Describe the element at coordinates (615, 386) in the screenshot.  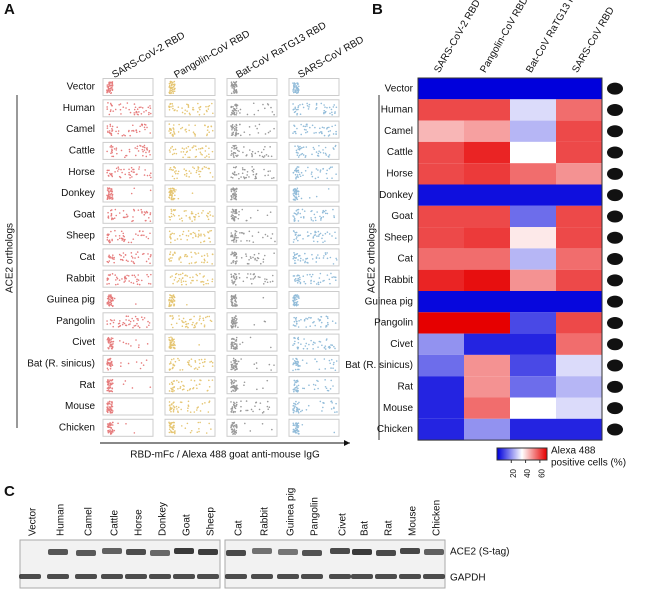
I see `animal-icon` at that location.